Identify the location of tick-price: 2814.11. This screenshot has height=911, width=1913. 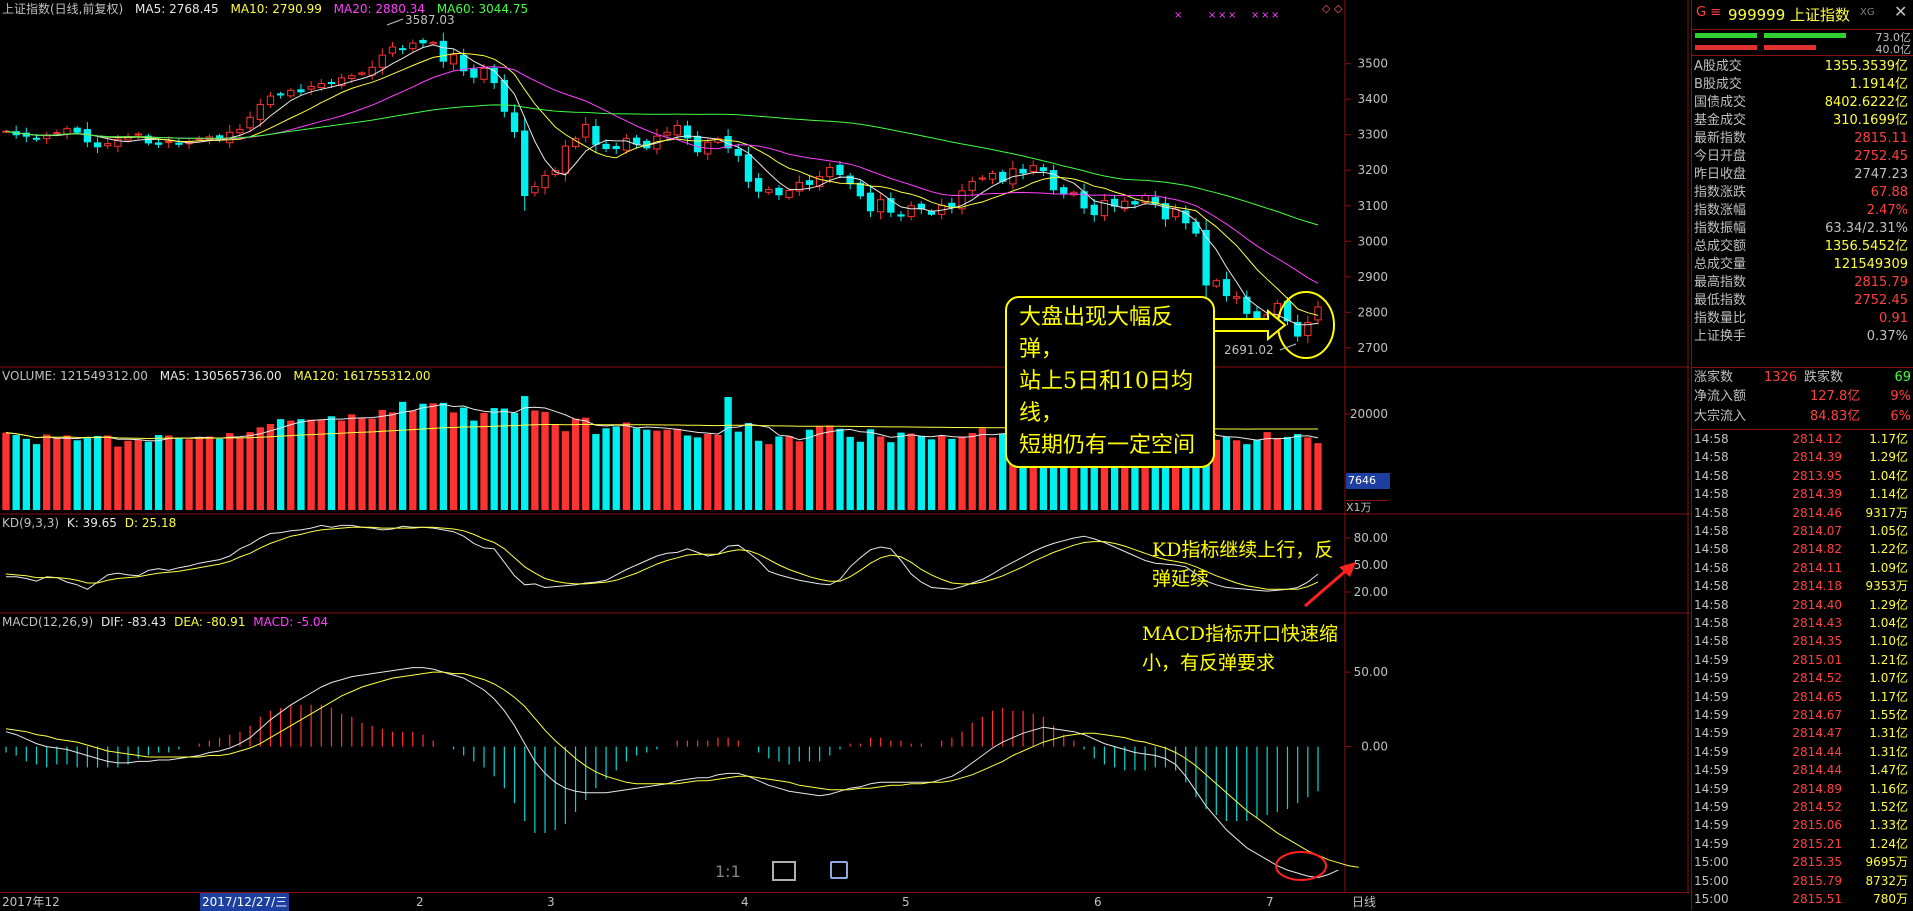
(1817, 567).